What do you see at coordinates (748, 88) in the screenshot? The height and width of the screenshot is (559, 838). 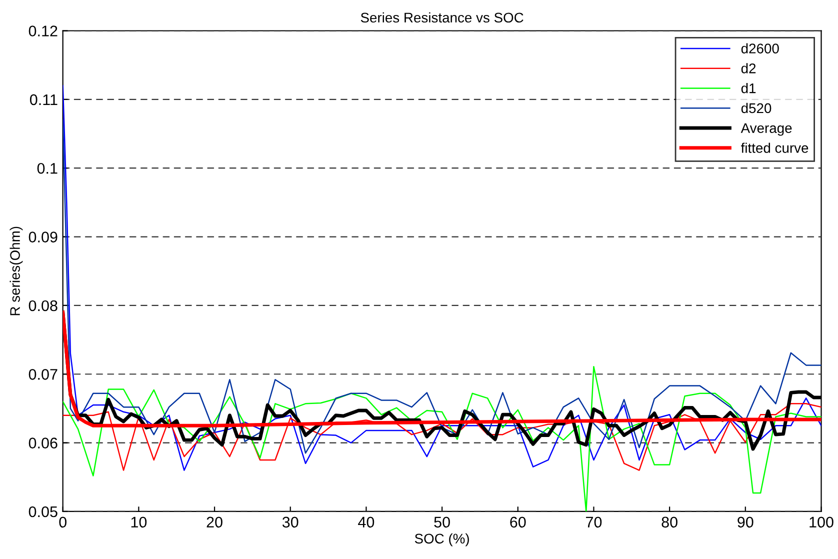 I see `legend-label: d1` at bounding box center [748, 88].